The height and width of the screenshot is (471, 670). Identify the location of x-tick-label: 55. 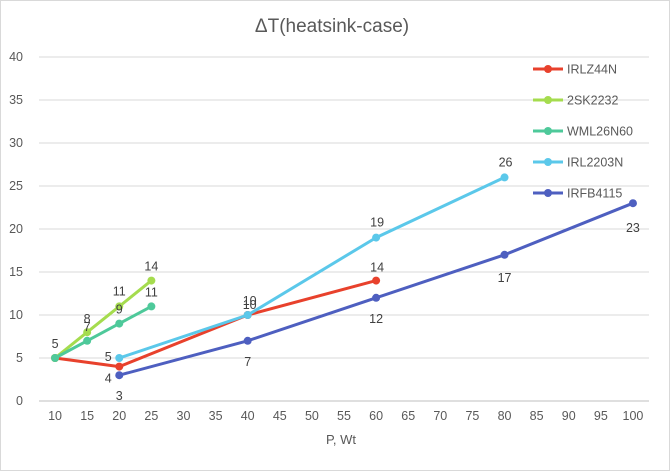
(344, 416).